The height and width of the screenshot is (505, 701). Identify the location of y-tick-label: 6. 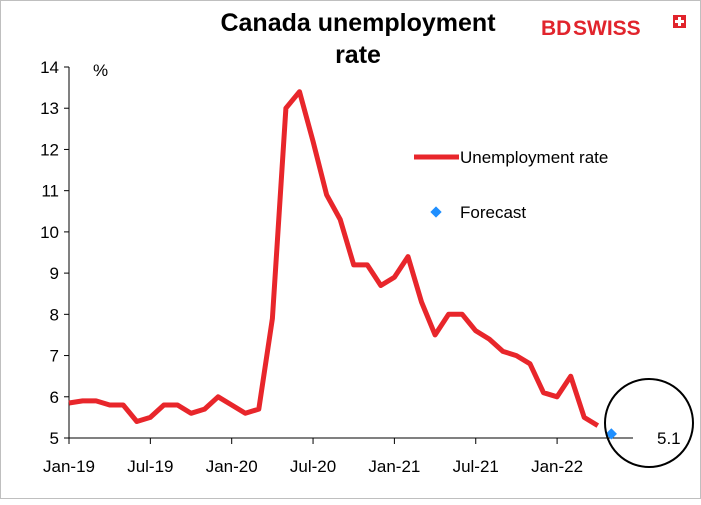
(54, 397).